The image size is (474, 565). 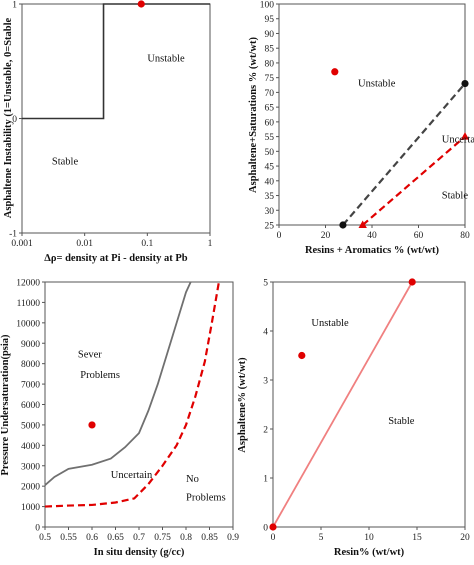 What do you see at coordinates (265, 480) in the screenshot?
I see `chart4-y-tick-label: 1` at bounding box center [265, 480].